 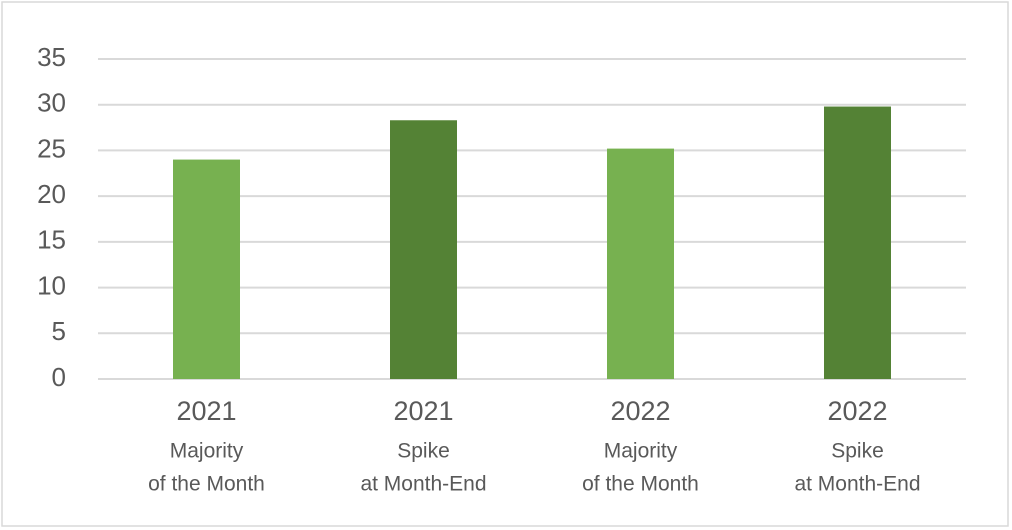 What do you see at coordinates (59, 331) in the screenshot?
I see `y-tick-label: 5` at bounding box center [59, 331].